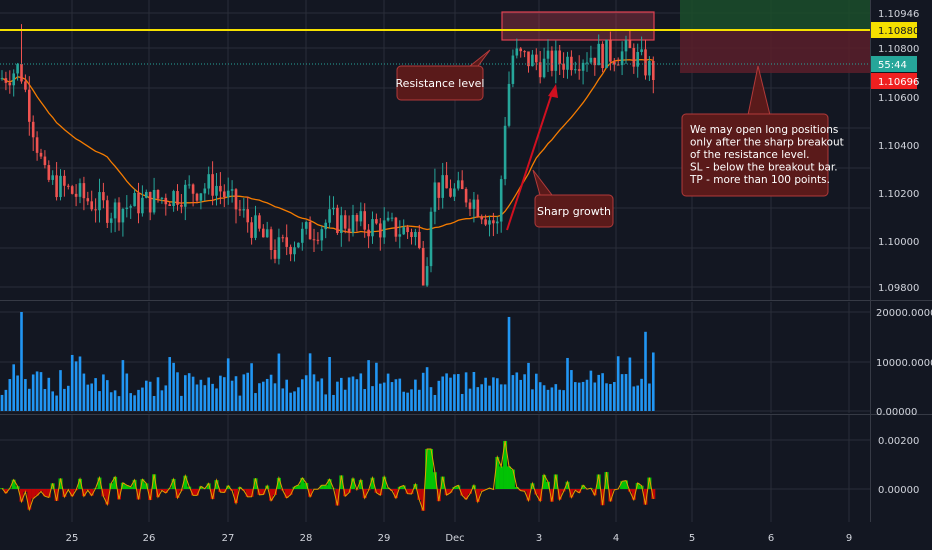  What do you see at coordinates (306, 538) in the screenshot?
I see `time-tick-label: 28` at bounding box center [306, 538].